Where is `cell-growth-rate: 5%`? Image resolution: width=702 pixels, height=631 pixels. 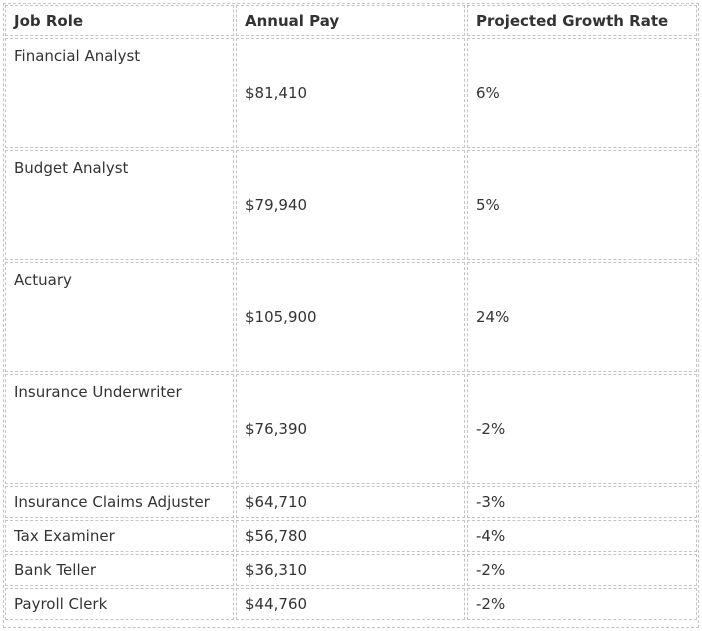 cell-growth-rate: 5% is located at coordinates (582, 205).